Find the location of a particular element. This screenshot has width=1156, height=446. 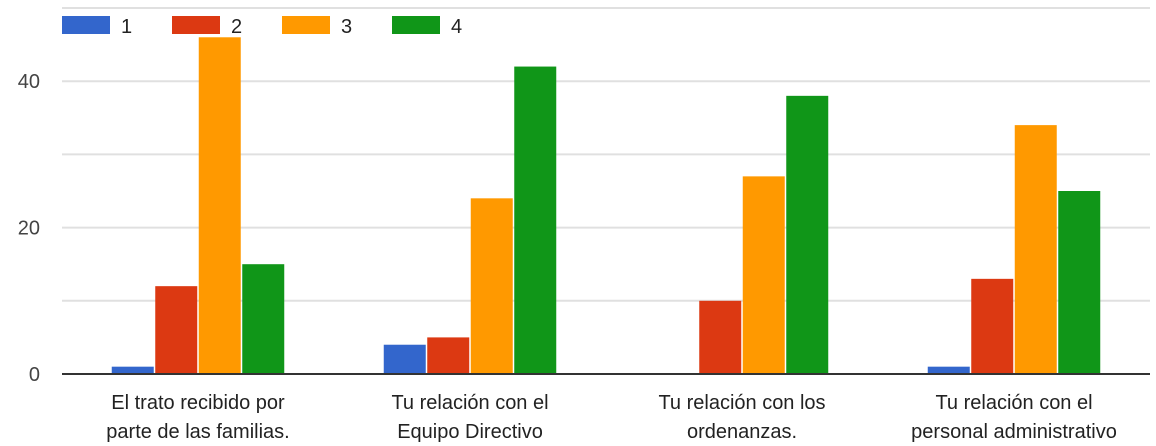

x-category-label: Equipo Directivo is located at coordinates (470, 432).